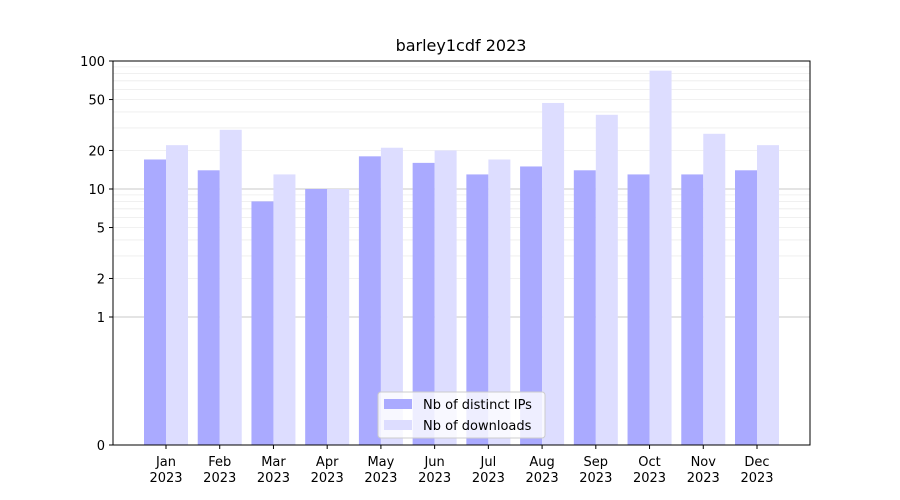  Describe the element at coordinates (96, 101) in the screenshot. I see `y-tick-label: 50` at that location.